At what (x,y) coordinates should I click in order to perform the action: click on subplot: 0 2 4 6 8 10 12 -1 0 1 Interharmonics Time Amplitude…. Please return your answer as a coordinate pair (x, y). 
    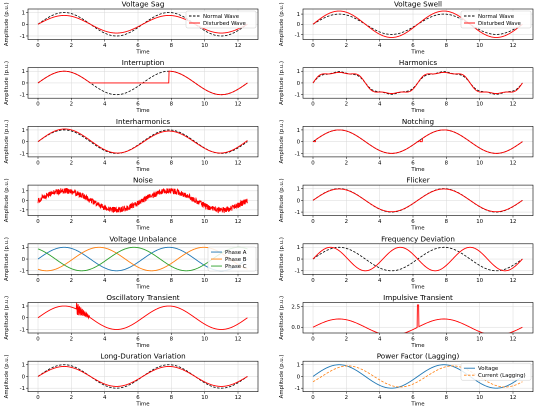
    Looking at the image, I should click on (131, 145).